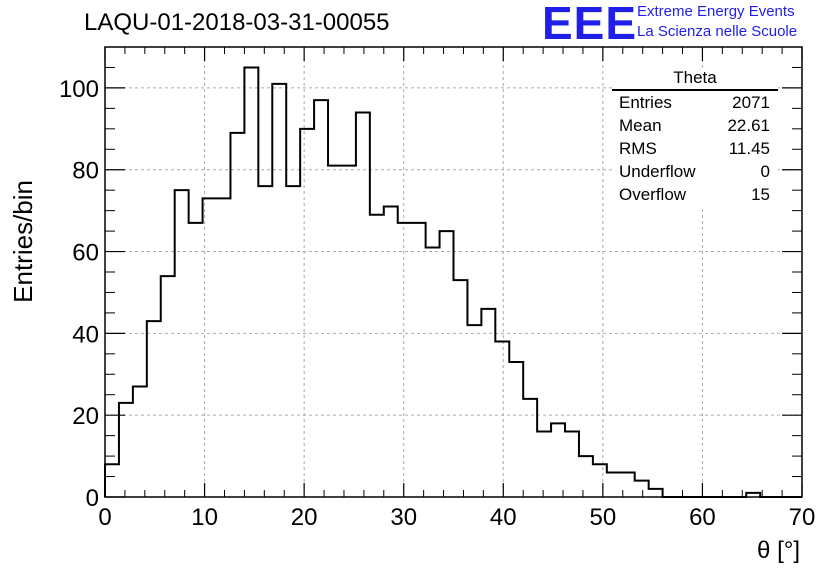 This screenshot has height=572, width=836. I want to click on stats-value: 2071, so click(751, 102).